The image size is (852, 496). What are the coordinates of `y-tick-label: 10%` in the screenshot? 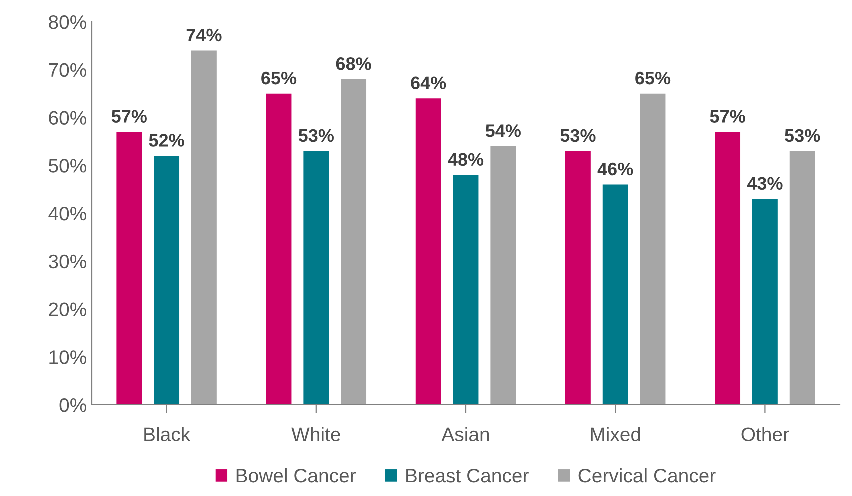 It's located at (68, 357).